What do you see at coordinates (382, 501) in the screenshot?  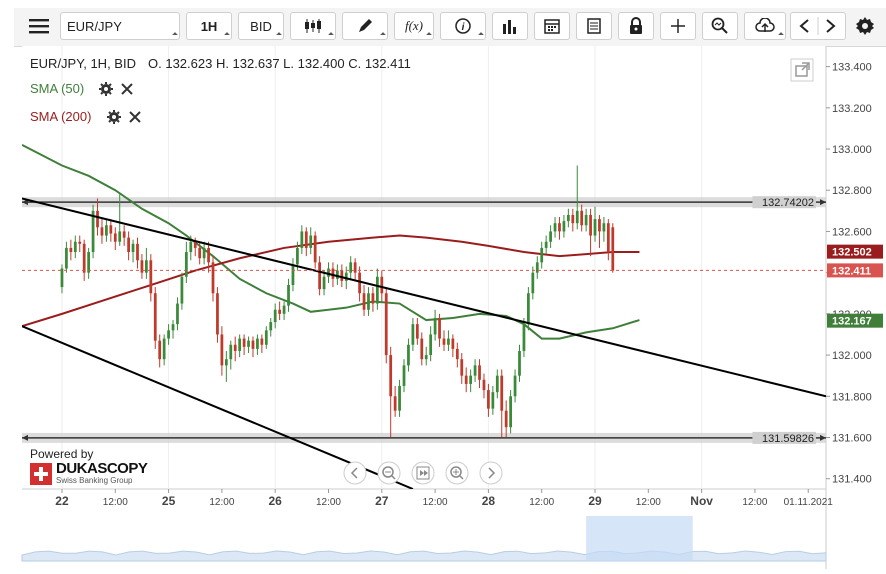 I see `x-tick-label: 27` at bounding box center [382, 501].